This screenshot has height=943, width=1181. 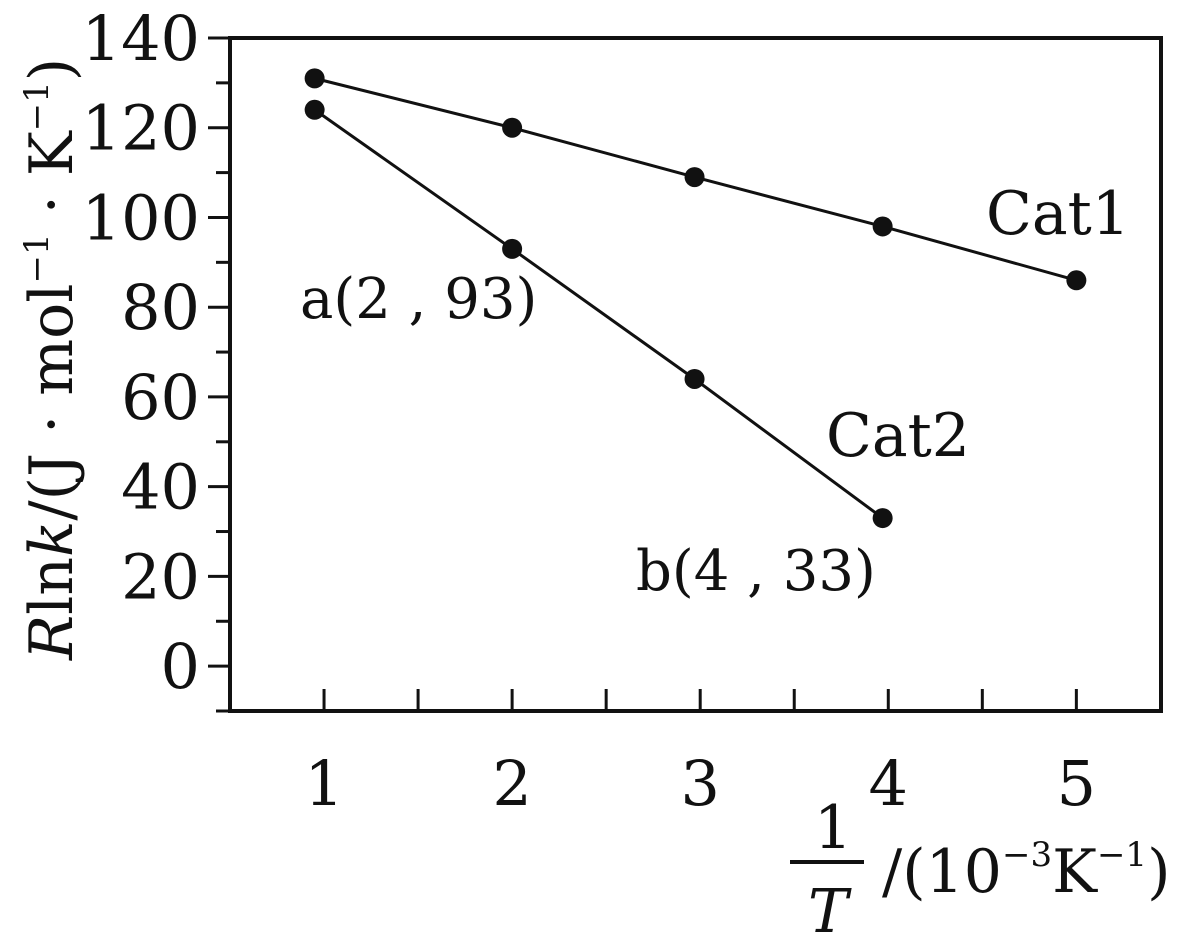 I want to click on y-tick-label-20: 20, so click(x=160, y=576).